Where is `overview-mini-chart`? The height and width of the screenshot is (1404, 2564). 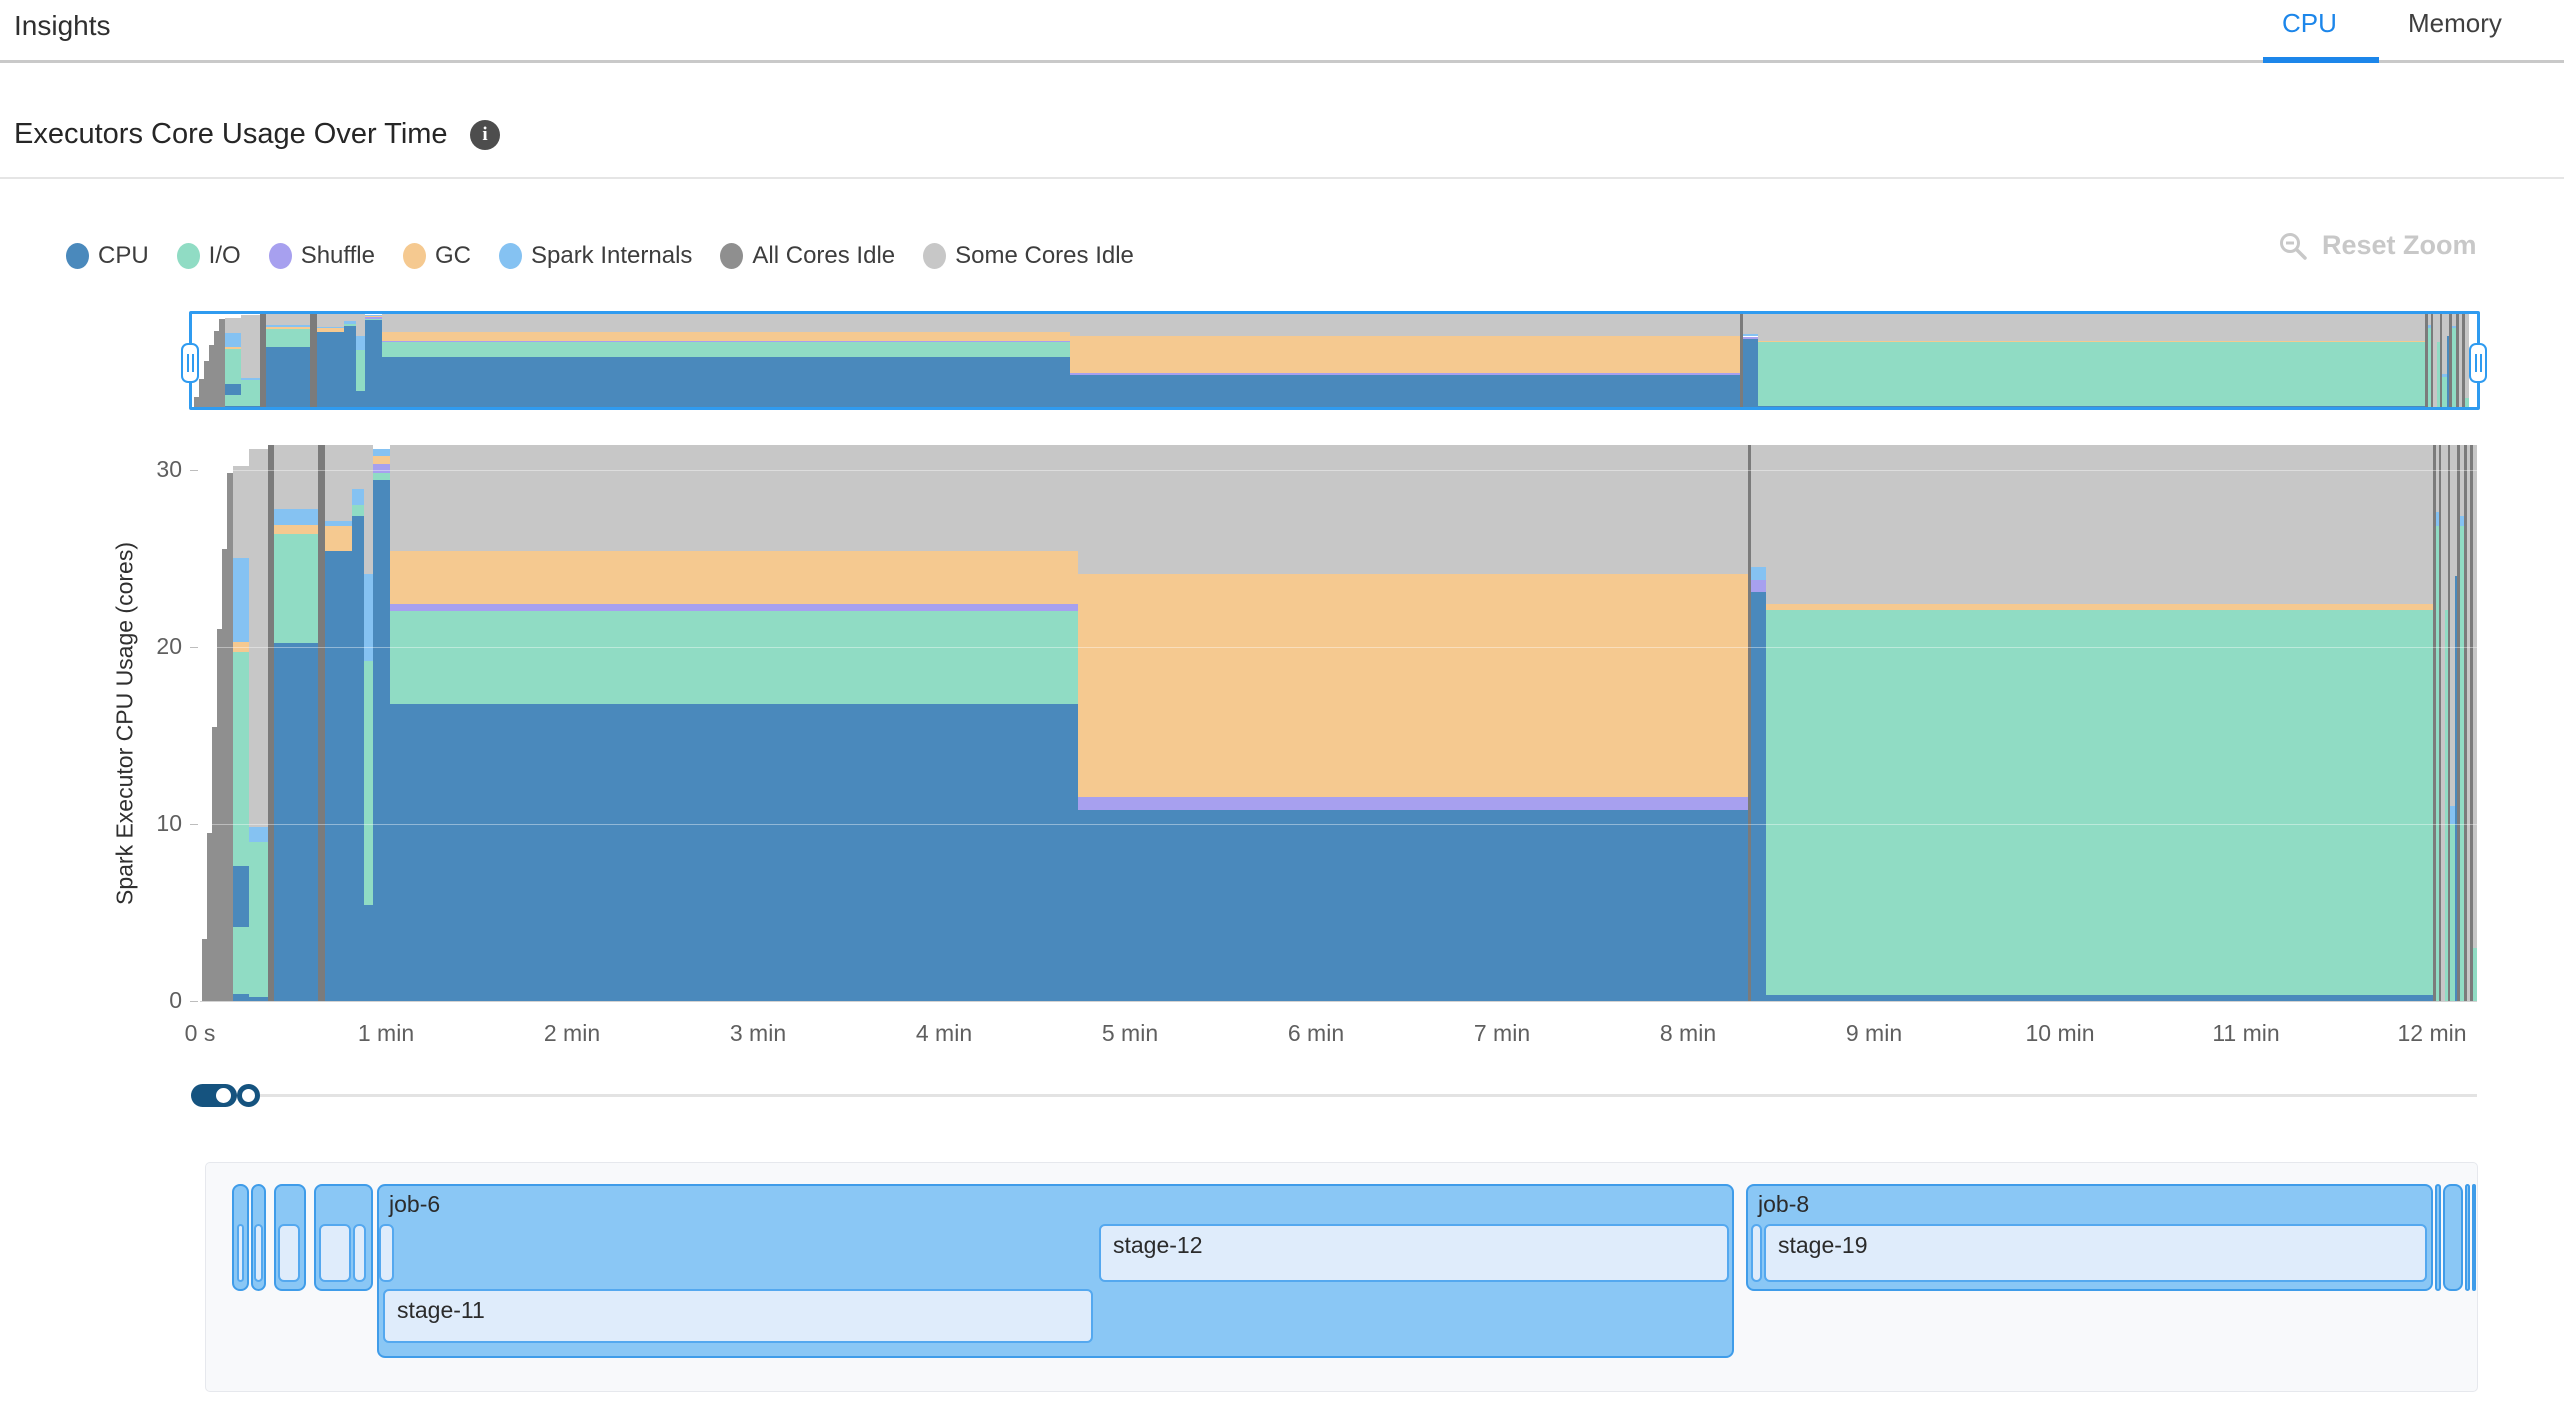 overview-mini-chart is located at coordinates (1335, 360).